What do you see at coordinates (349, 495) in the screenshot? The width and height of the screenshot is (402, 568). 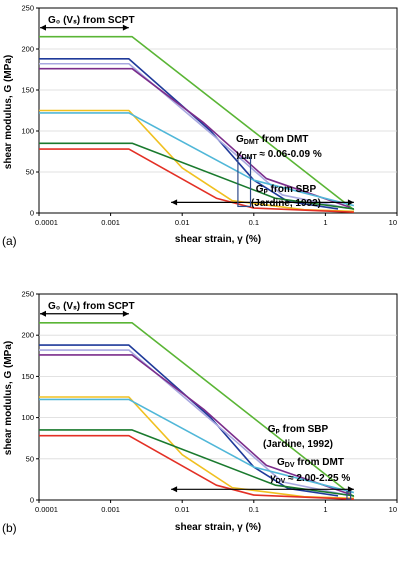 I see `dv-range-box` at bounding box center [349, 495].